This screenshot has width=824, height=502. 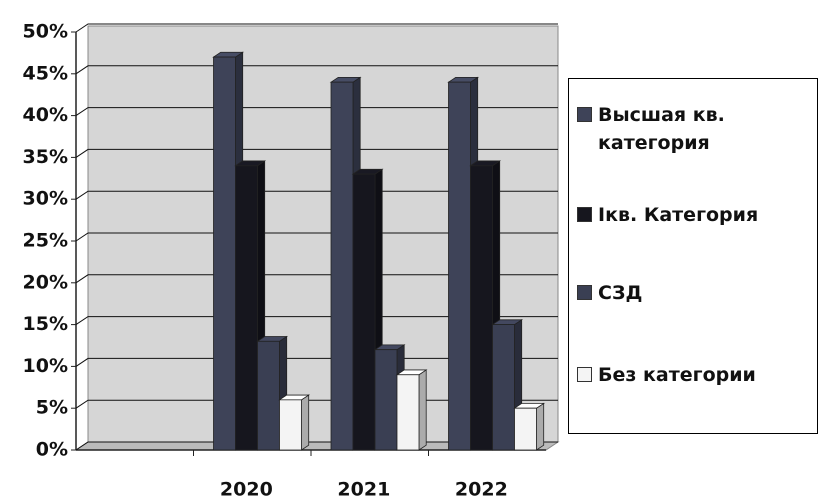 What do you see at coordinates (52, 450) in the screenshot?
I see `y-tick-label: 0%` at bounding box center [52, 450].